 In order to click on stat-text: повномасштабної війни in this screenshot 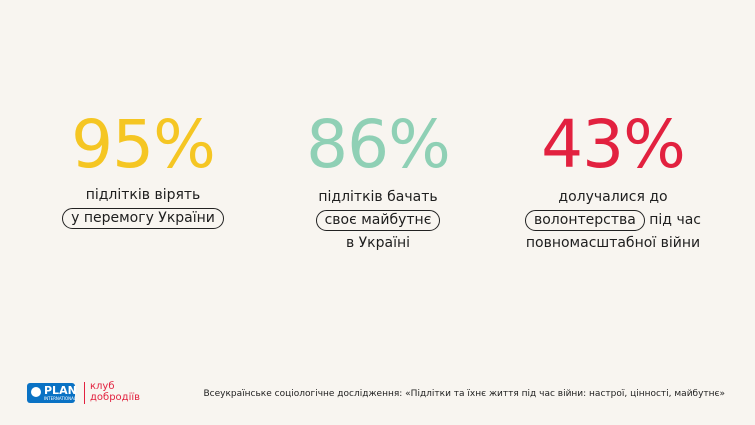, I will do `click(613, 243)`.